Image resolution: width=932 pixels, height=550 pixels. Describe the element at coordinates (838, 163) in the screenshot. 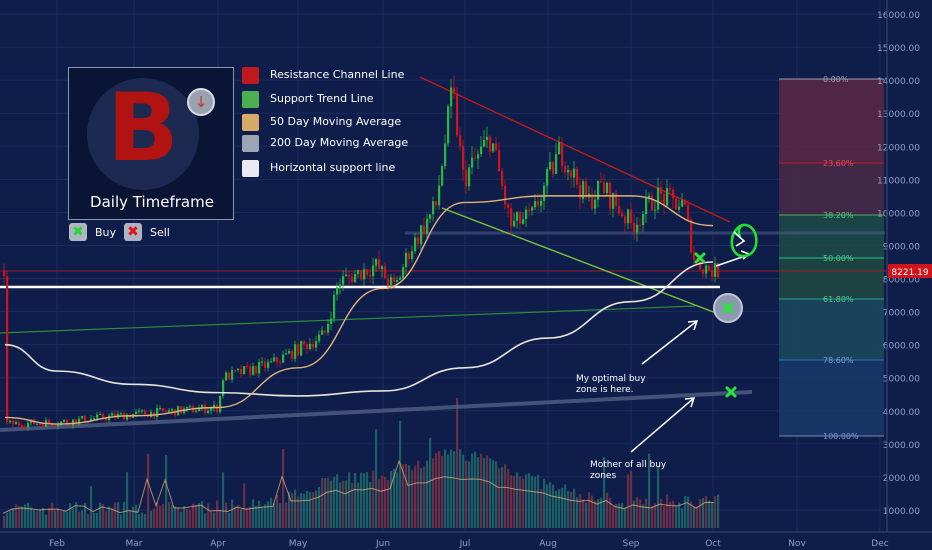

I see `fib-level-label: 23.60%` at that location.